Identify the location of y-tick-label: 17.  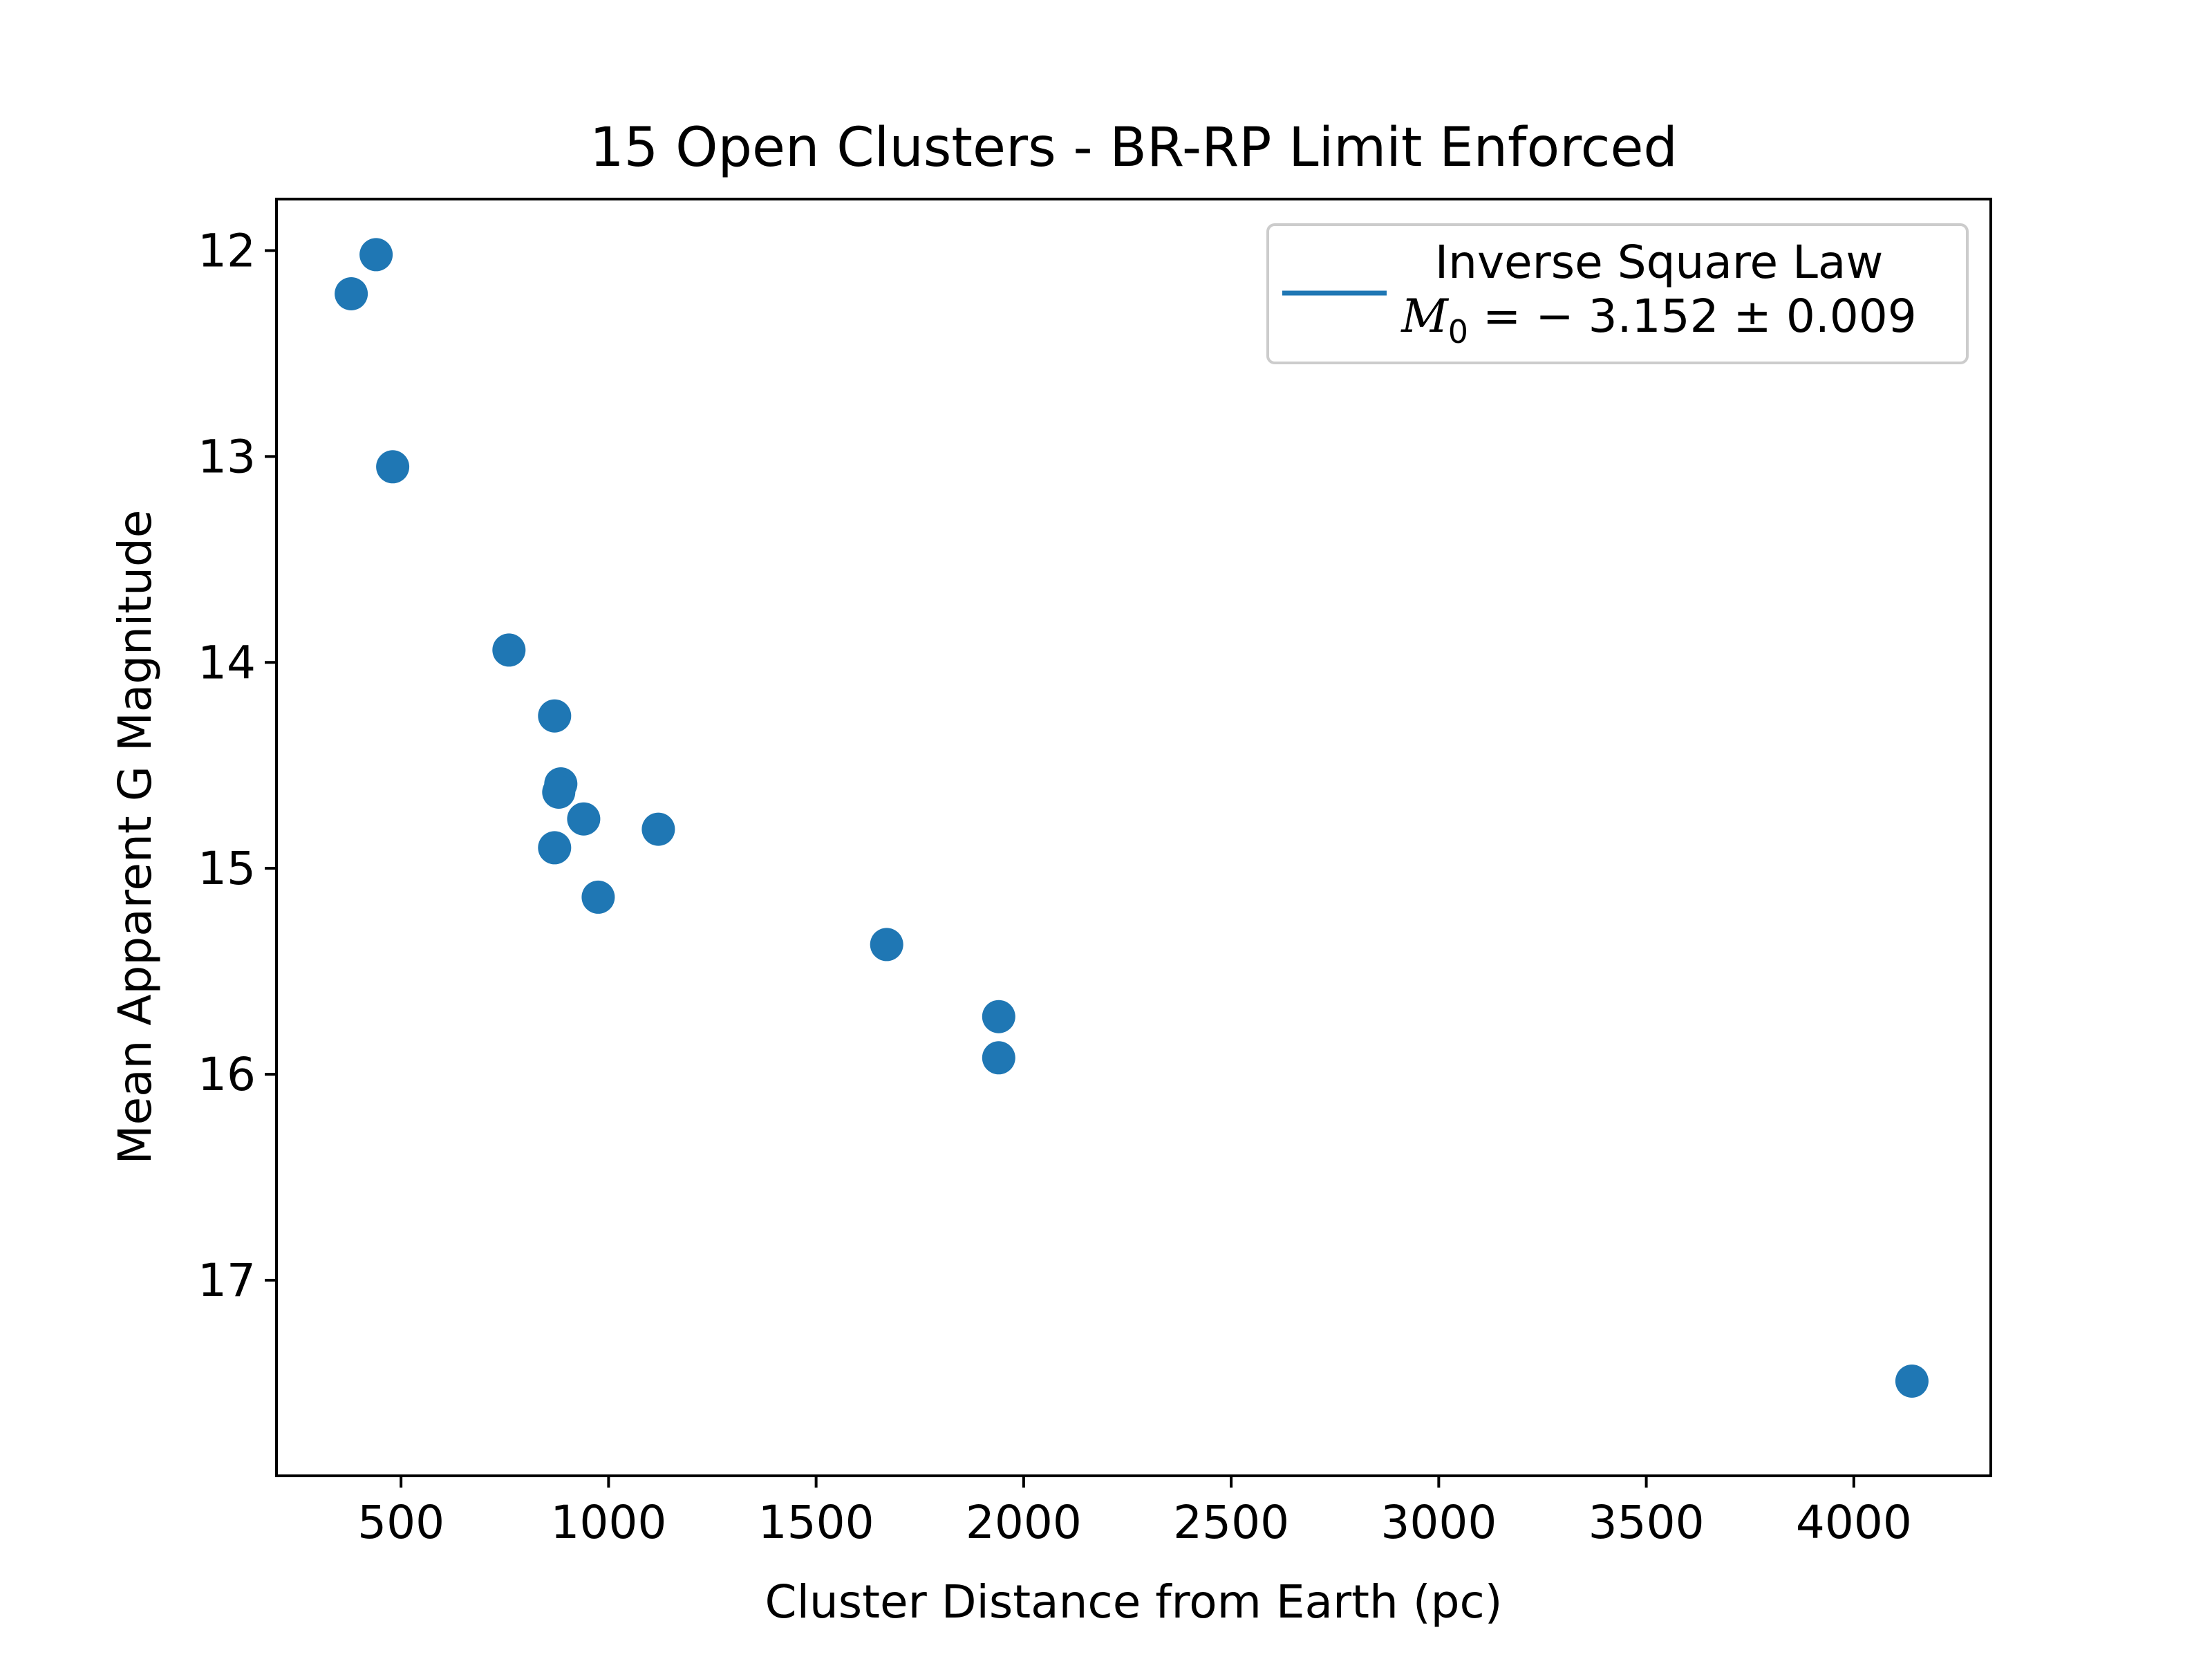
(227, 1281).